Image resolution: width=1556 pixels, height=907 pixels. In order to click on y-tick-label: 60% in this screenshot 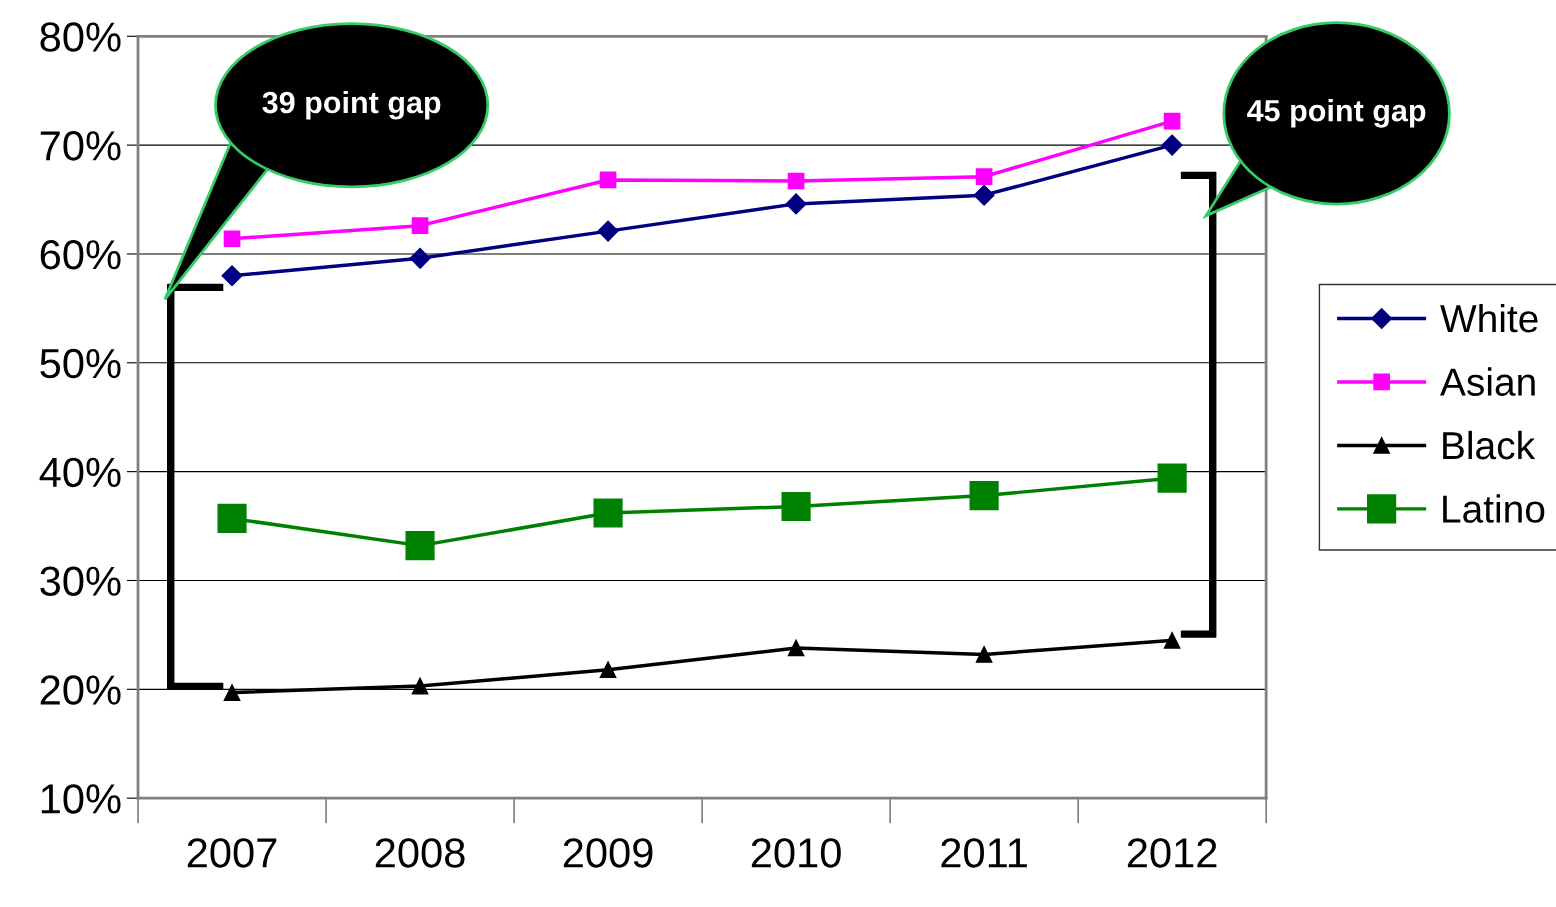, I will do `click(80, 254)`.